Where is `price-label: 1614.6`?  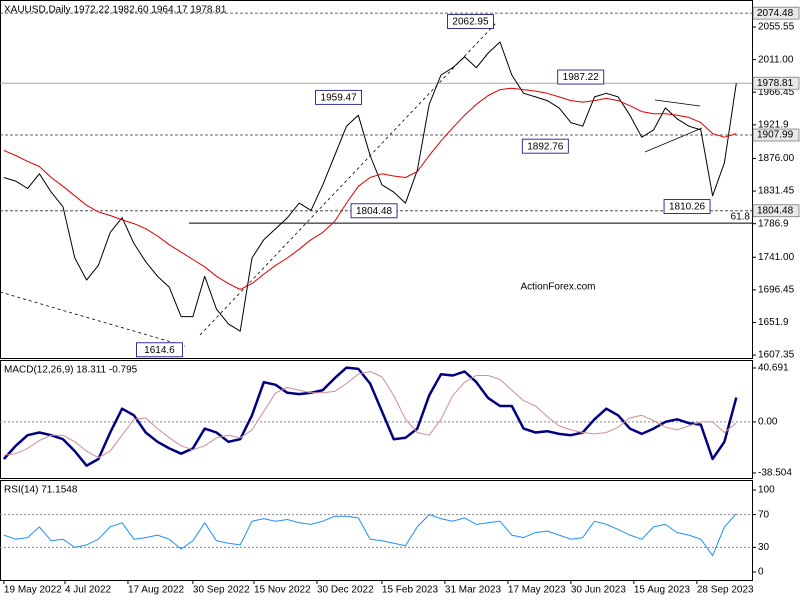 price-label: 1614.6 is located at coordinates (159, 350).